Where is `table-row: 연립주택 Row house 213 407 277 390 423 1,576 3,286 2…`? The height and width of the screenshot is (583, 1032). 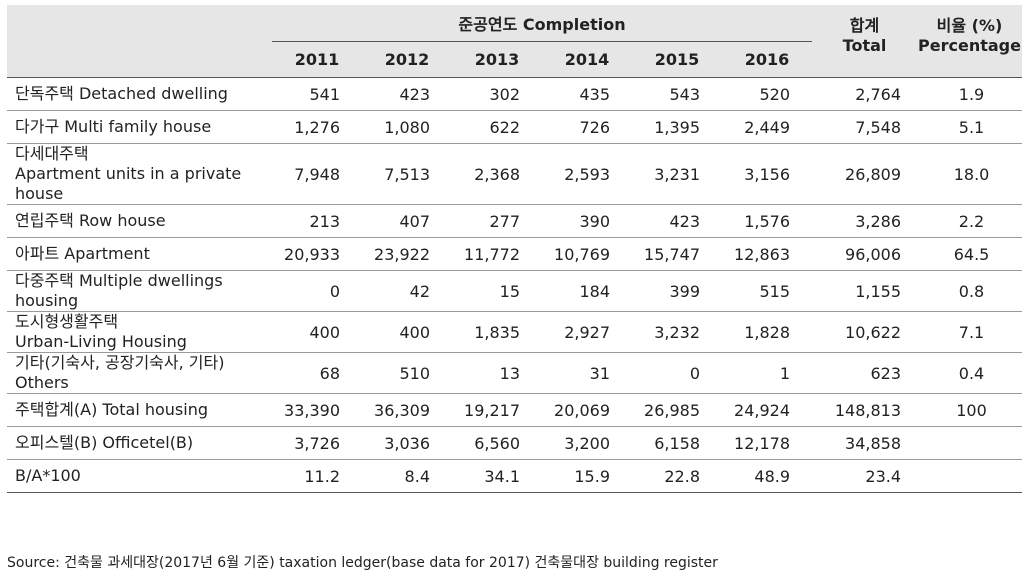
table-row: 연립주택 Row house 213 407 277 390 423 1,576 3,286 2… is located at coordinates (515, 221).